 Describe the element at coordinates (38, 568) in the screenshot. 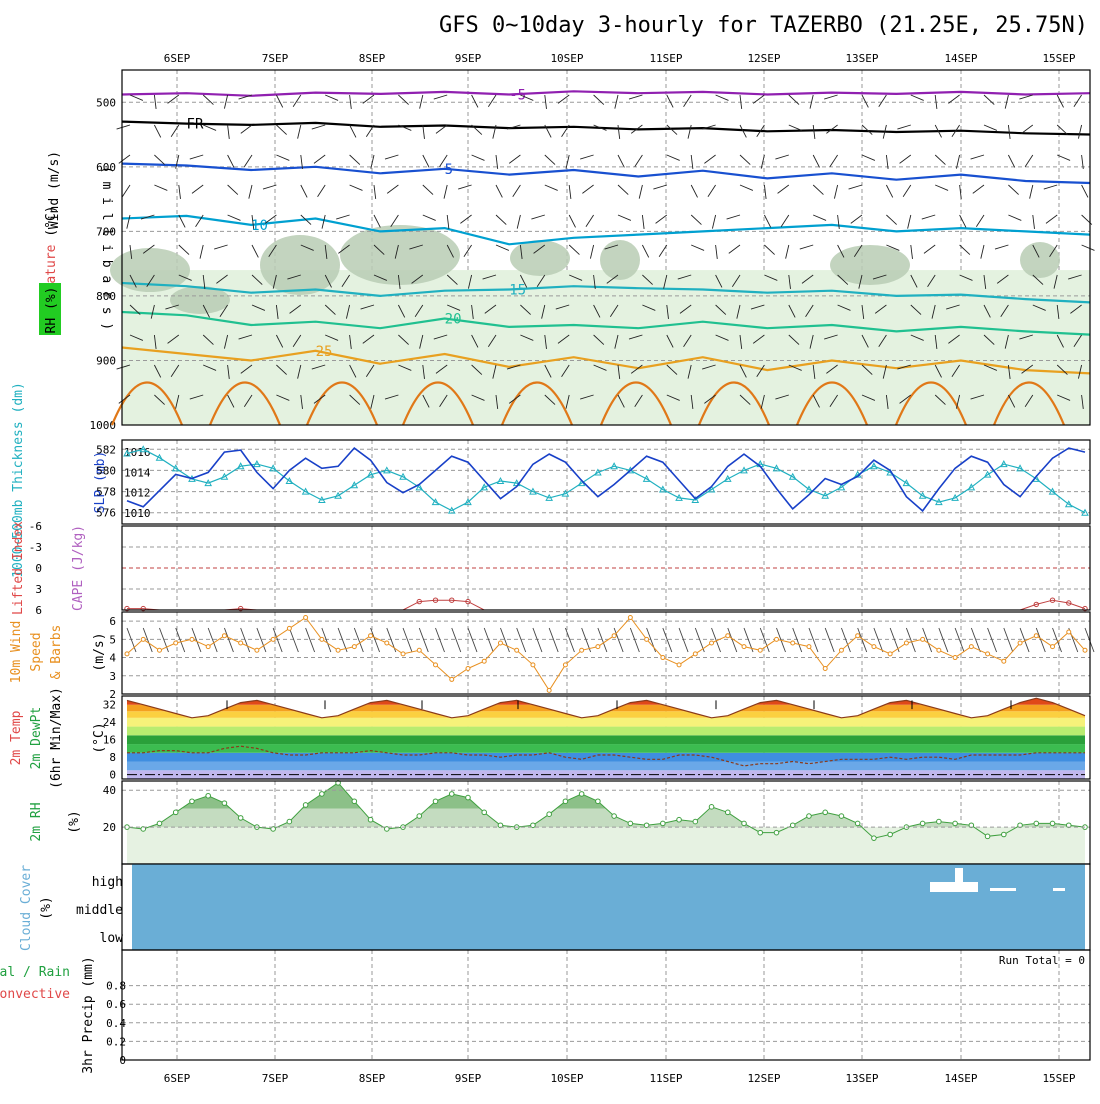

I see `lifted-y-tick-0: 0` at that location.